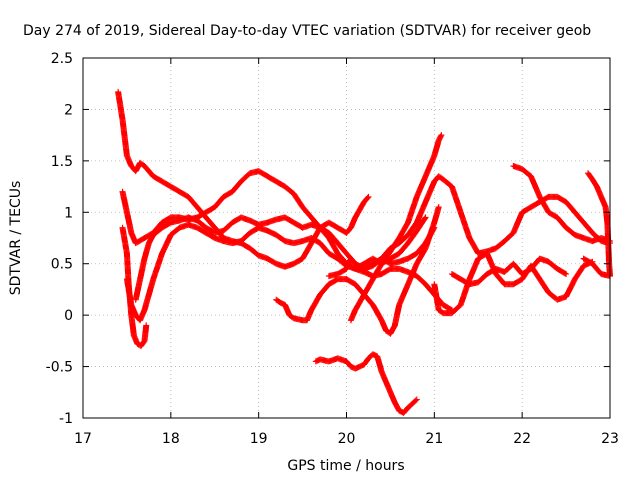 The width and height of the screenshot is (640, 480). Describe the element at coordinates (66, 419) in the screenshot. I see `y-tick-label: -1` at that location.